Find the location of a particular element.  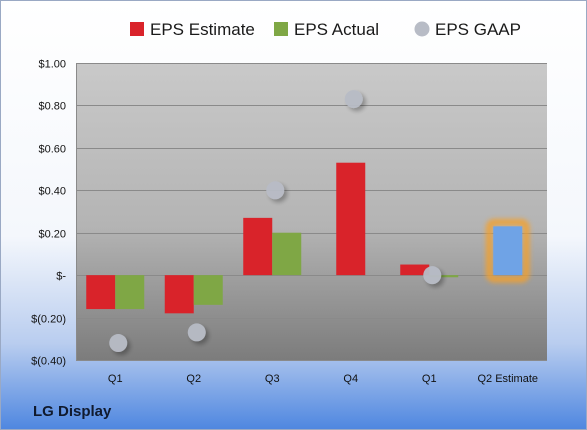

legend-swatch-eps-estimate is located at coordinates (137, 29).